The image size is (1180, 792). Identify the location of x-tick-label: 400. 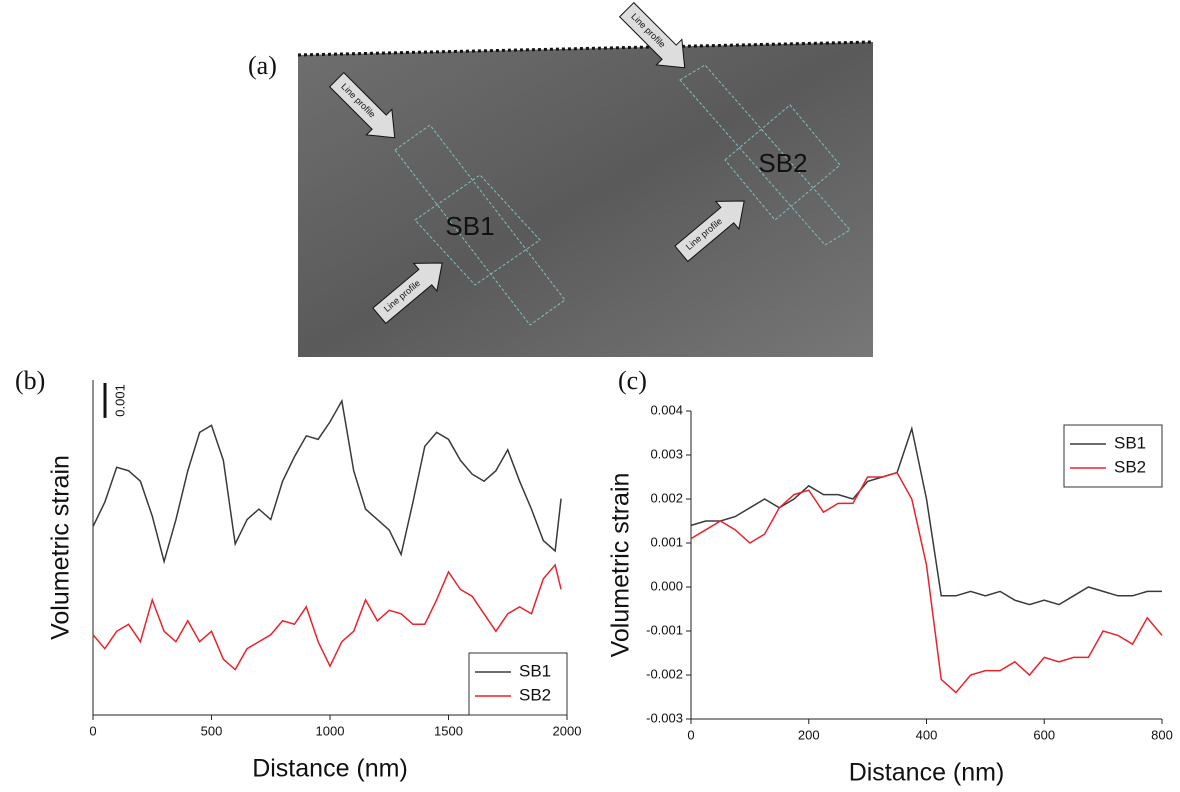
(927, 734).